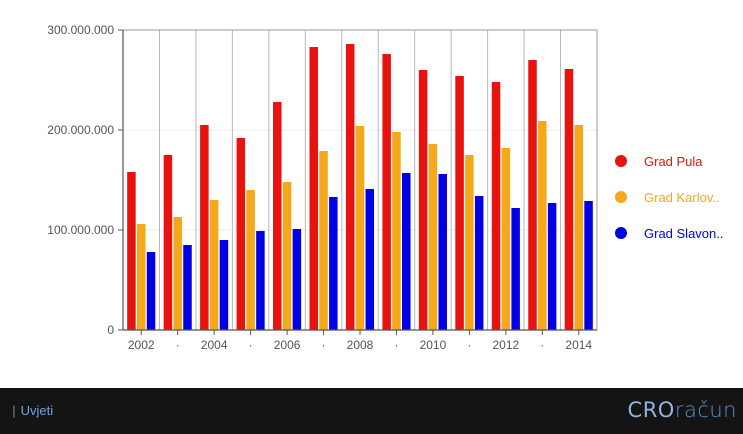  What do you see at coordinates (360, 345) in the screenshot?
I see `x-tick-label: 2008` at bounding box center [360, 345].